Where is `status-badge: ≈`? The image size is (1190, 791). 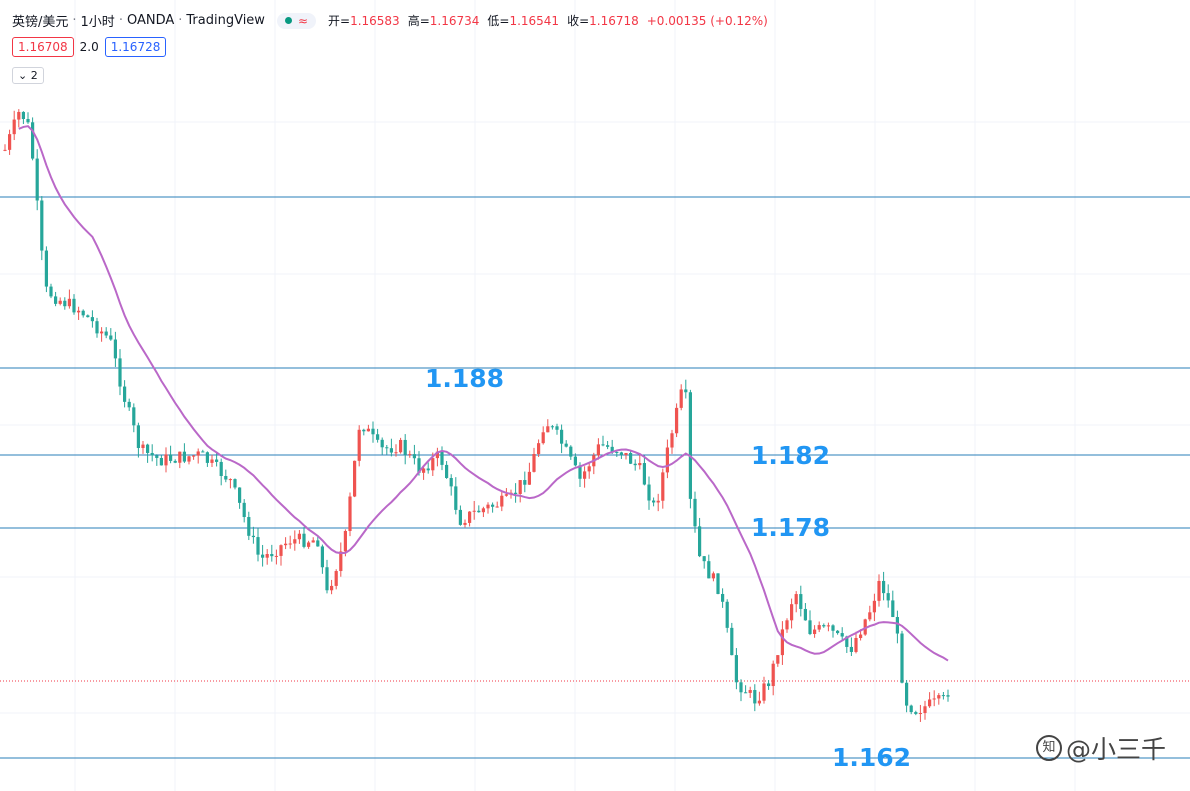
status-badge: ≈ is located at coordinates (296, 20).